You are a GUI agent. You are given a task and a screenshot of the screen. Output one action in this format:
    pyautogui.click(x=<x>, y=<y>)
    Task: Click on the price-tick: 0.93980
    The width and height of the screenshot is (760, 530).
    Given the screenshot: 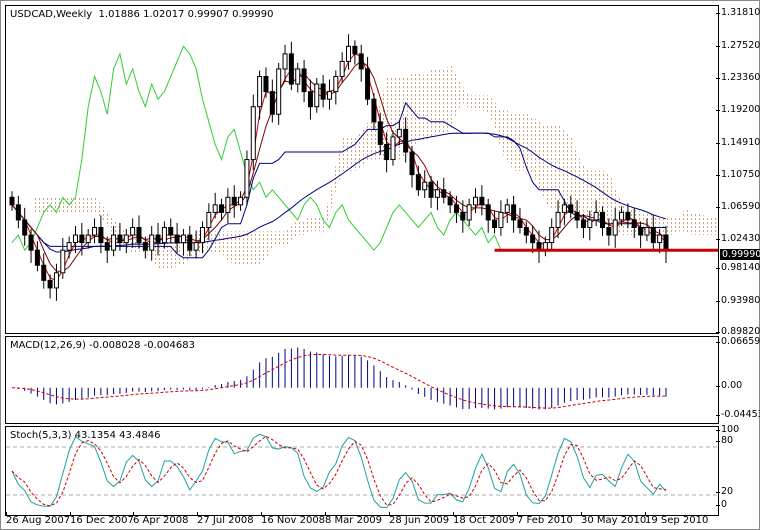 What is the action you would take?
    pyautogui.click(x=737, y=300)
    